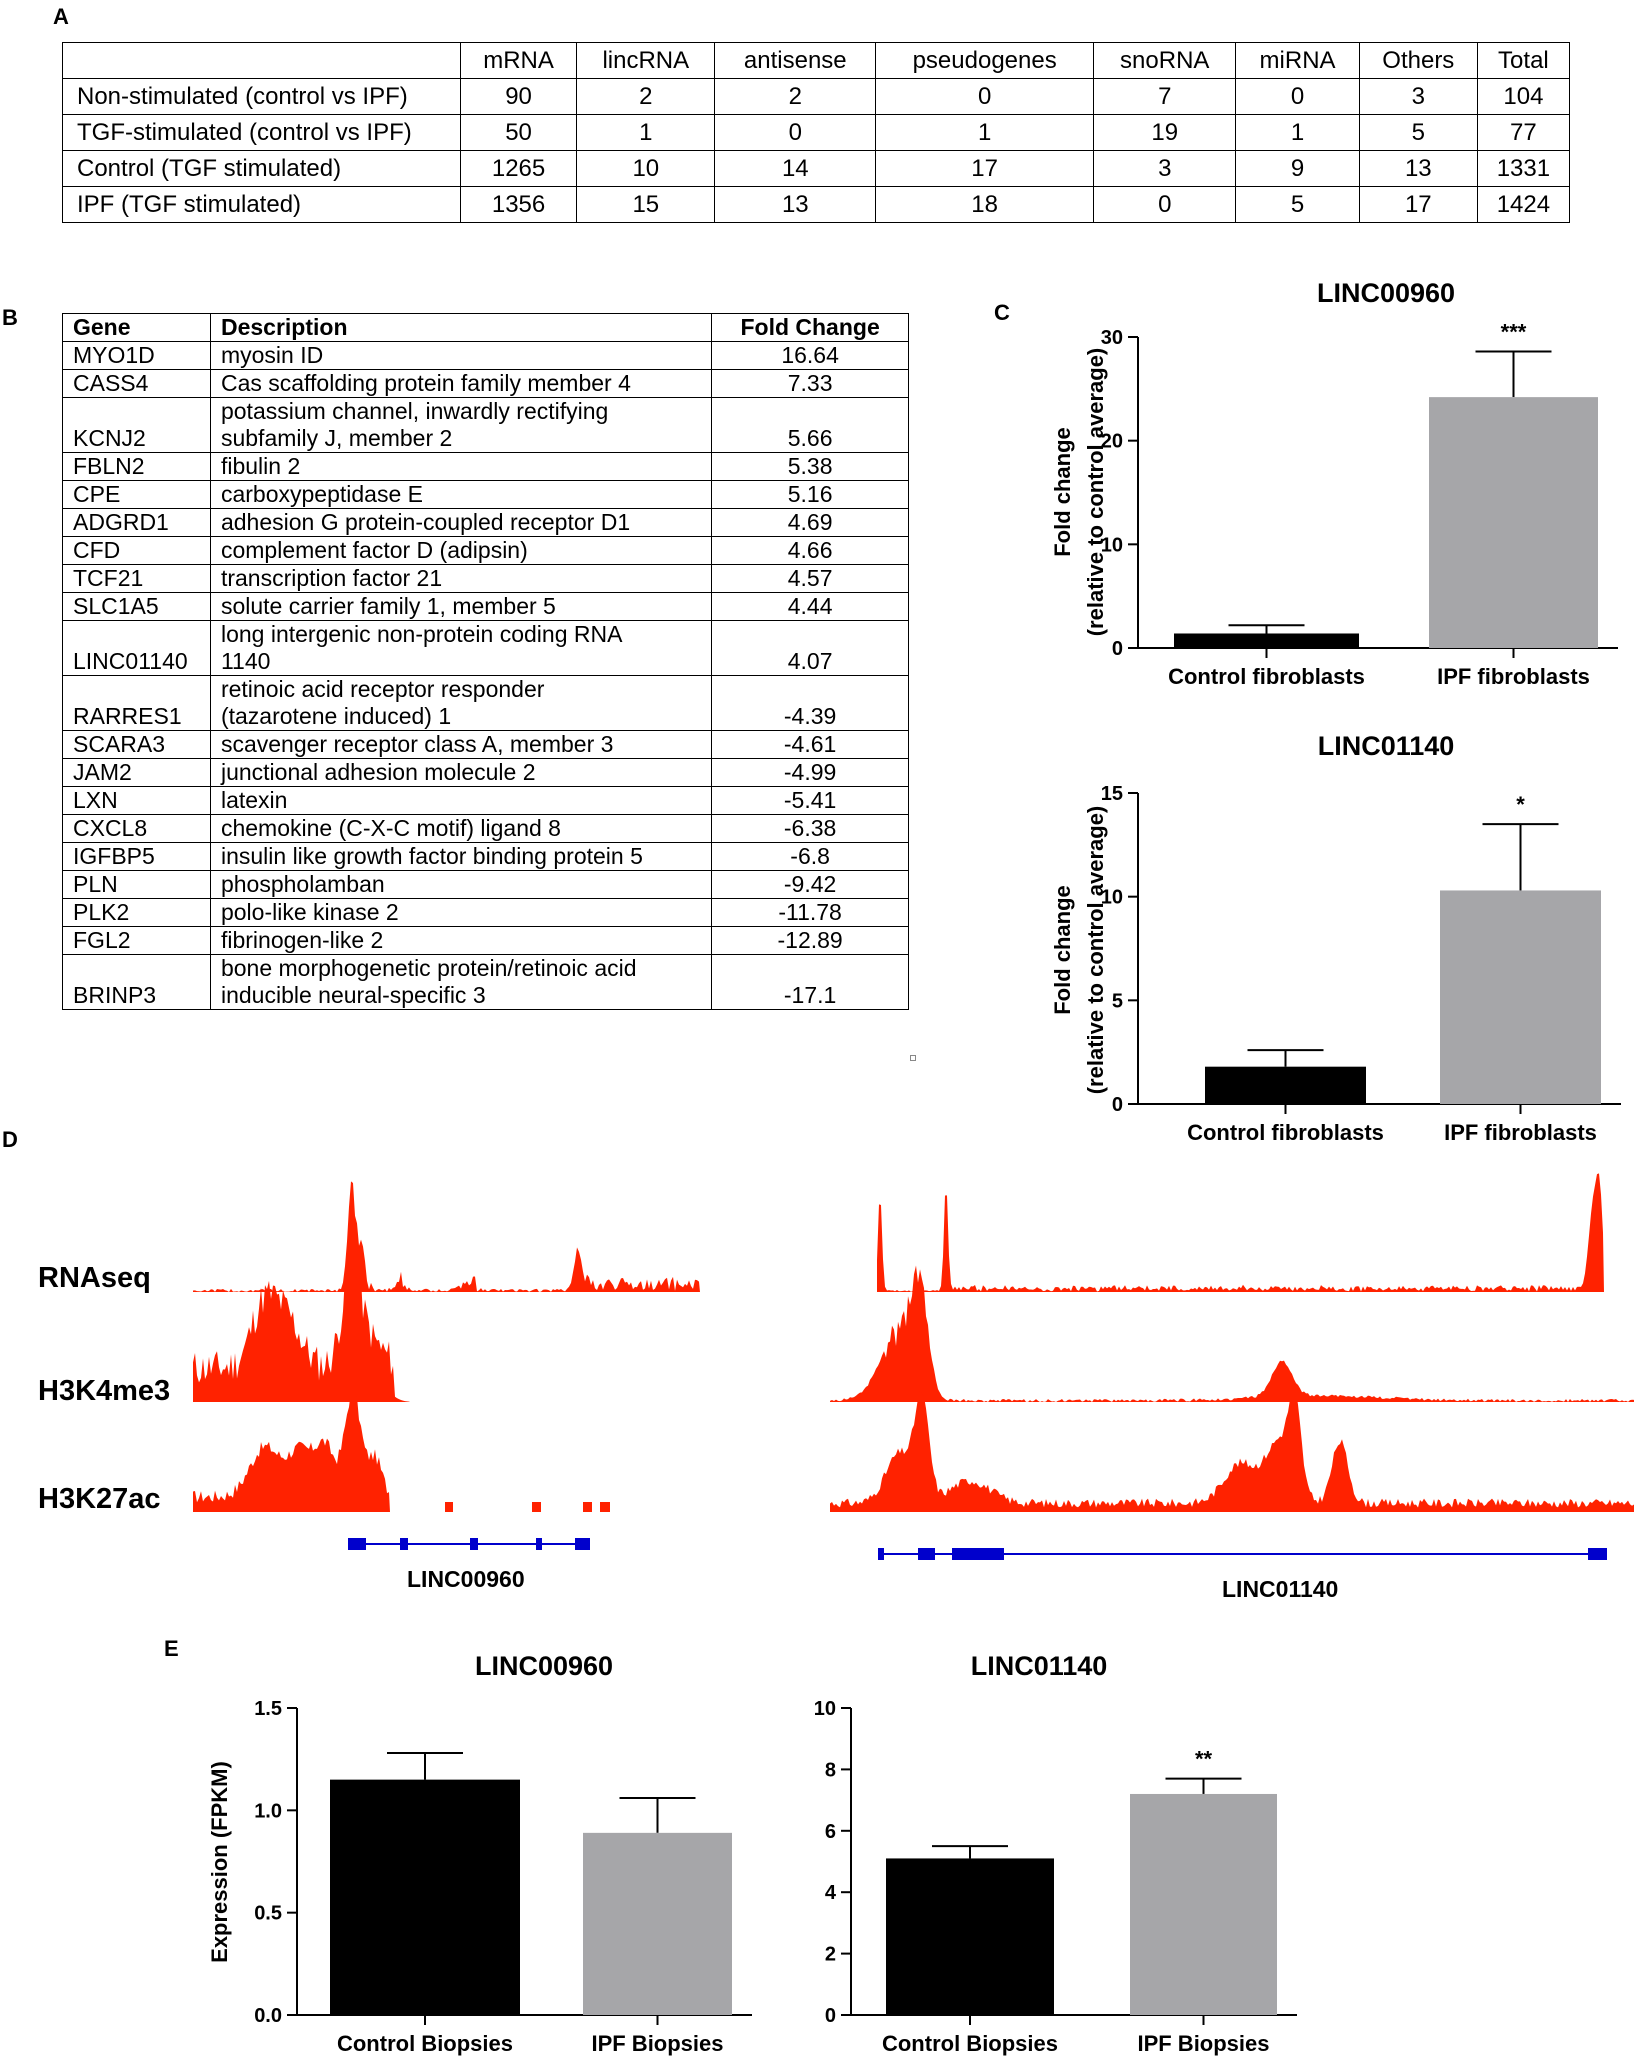 The width and height of the screenshot is (1638, 2068). What do you see at coordinates (136, 744) in the screenshot?
I see `gene-cell: SCARA3` at bounding box center [136, 744].